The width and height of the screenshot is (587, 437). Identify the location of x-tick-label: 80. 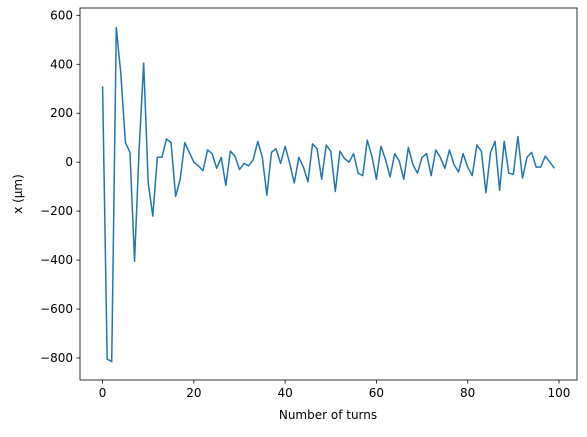
(467, 393).